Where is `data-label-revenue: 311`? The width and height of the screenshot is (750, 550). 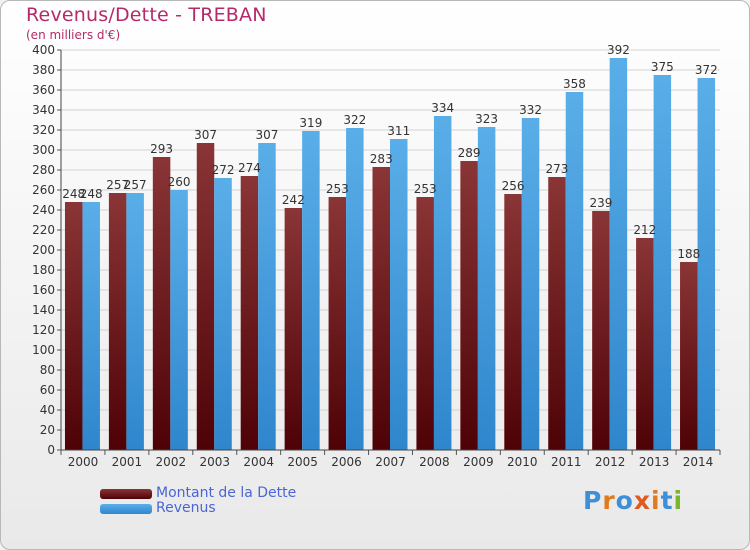 data-label-revenue: 311 is located at coordinates (398, 131).